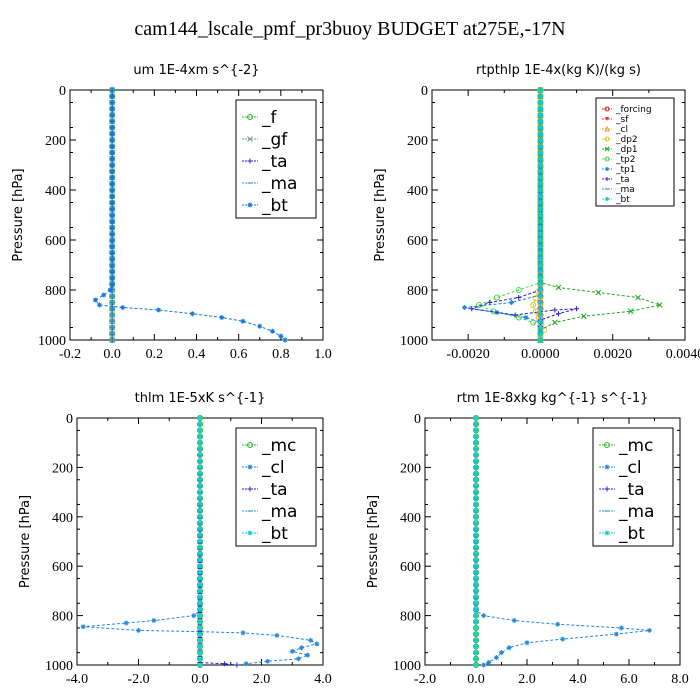  What do you see at coordinates (553, 398) in the screenshot?
I see `panel-title: rtm 1E-8xkg kg^{-1} s^{-1}` at bounding box center [553, 398].